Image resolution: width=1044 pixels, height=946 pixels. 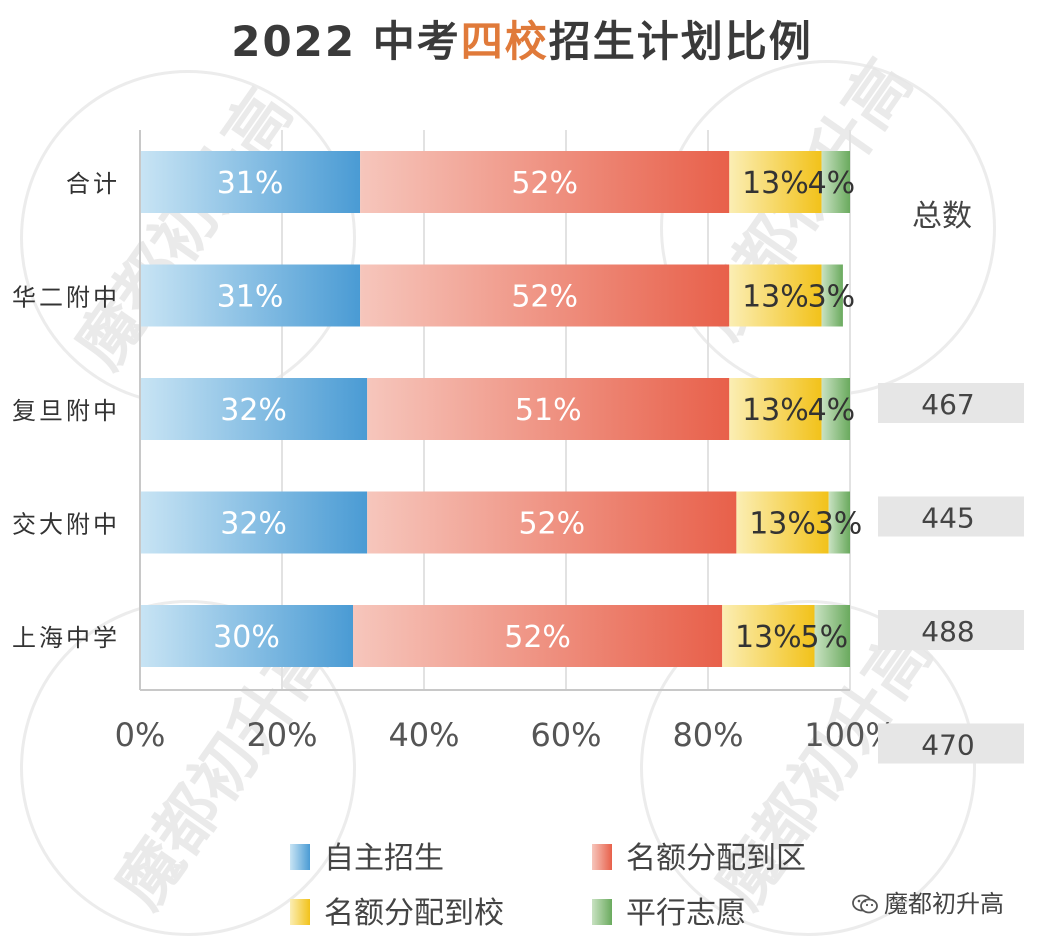 I want to click on chart-title: 2022 中考四校招生计划比例, so click(x=522, y=38).